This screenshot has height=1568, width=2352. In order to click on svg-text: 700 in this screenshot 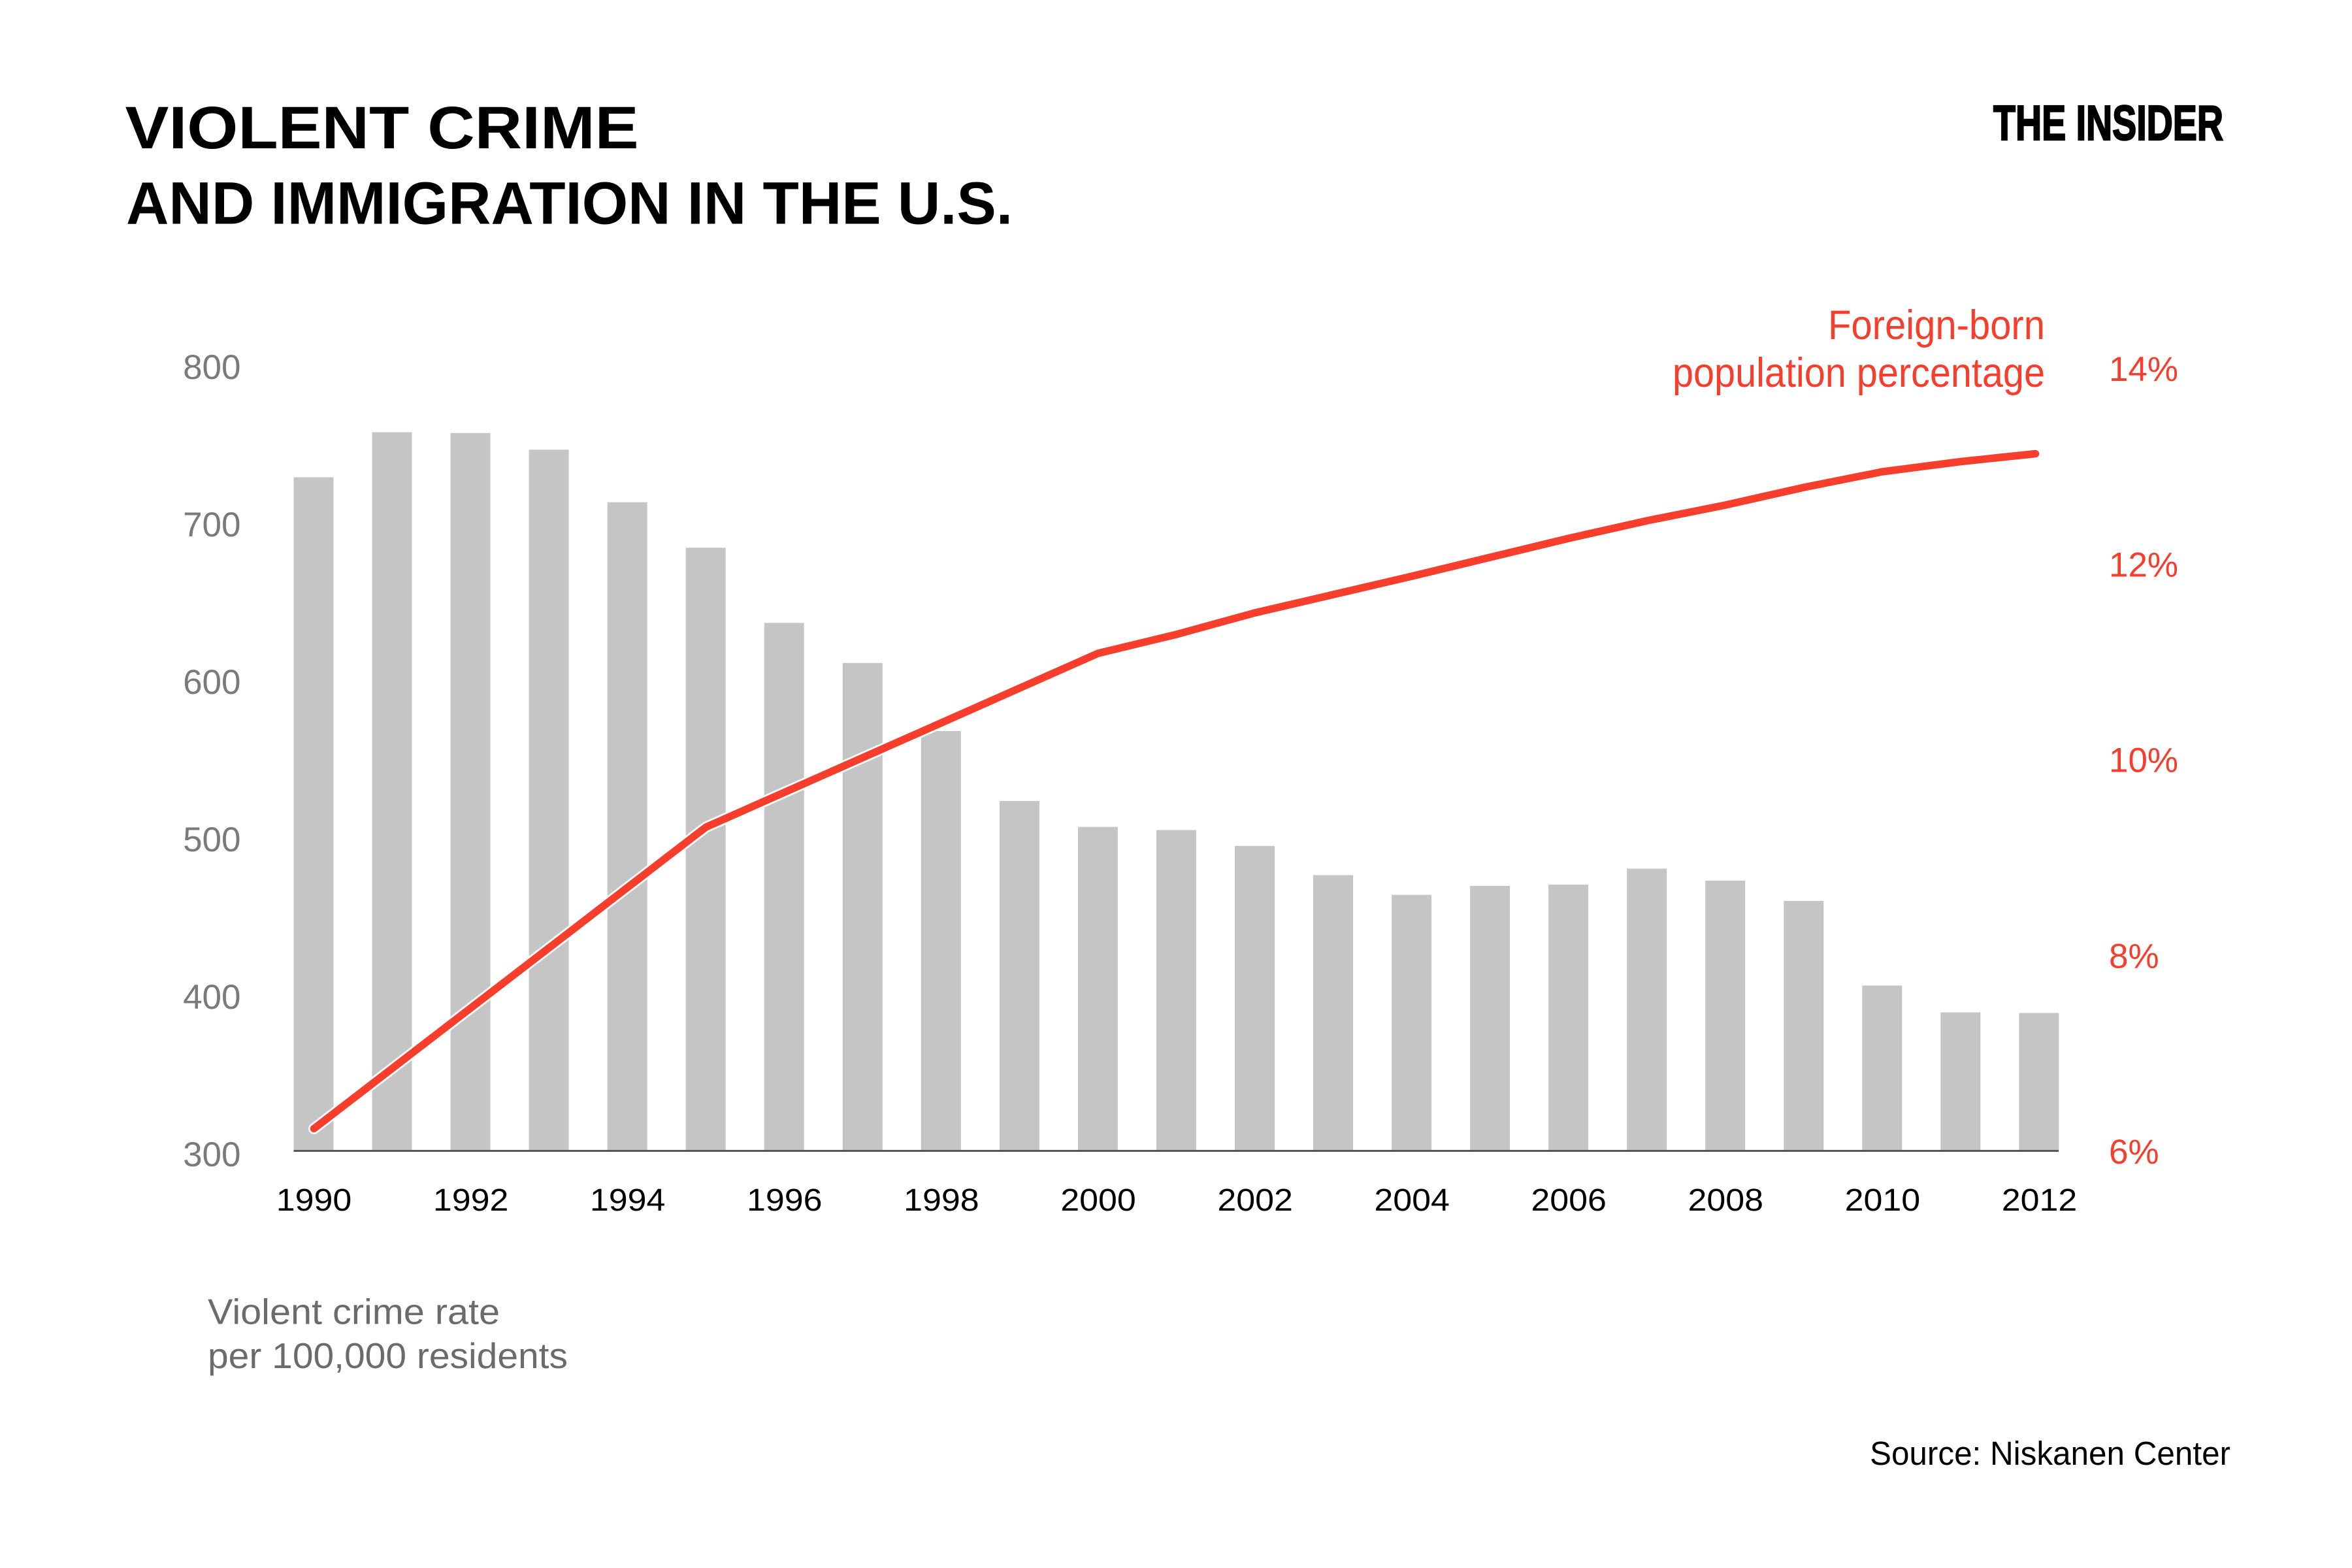, I will do `click(211, 525)`.